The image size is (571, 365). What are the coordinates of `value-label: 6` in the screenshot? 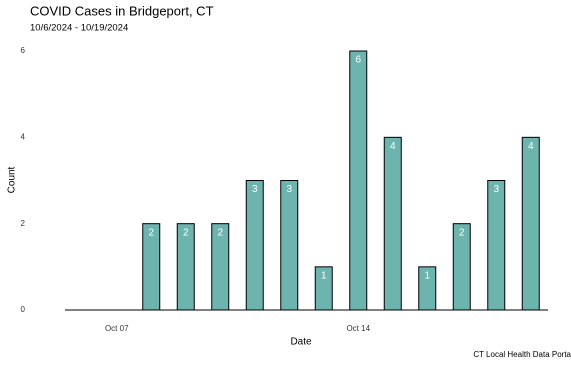 It's located at (358, 60).